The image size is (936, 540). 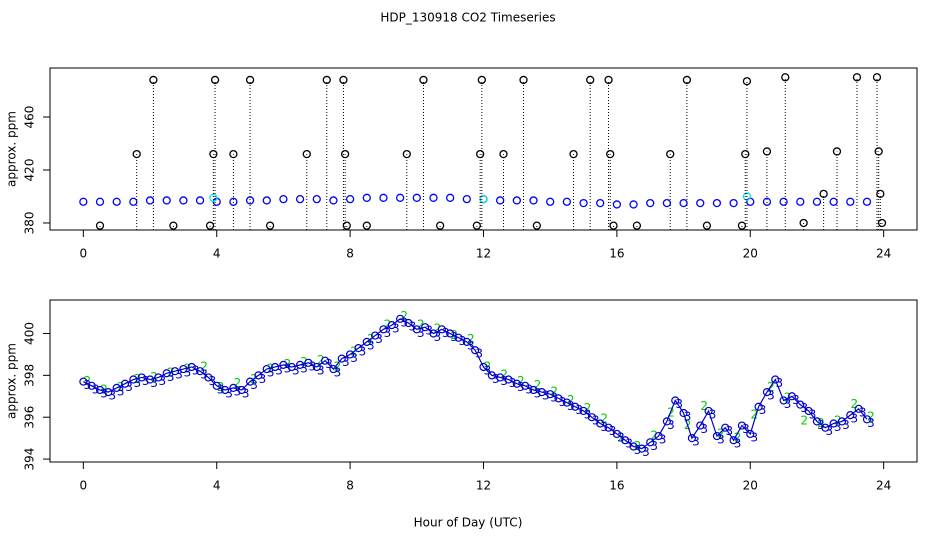 I want to click on x-tick-label: 12, so click(x=483, y=254).